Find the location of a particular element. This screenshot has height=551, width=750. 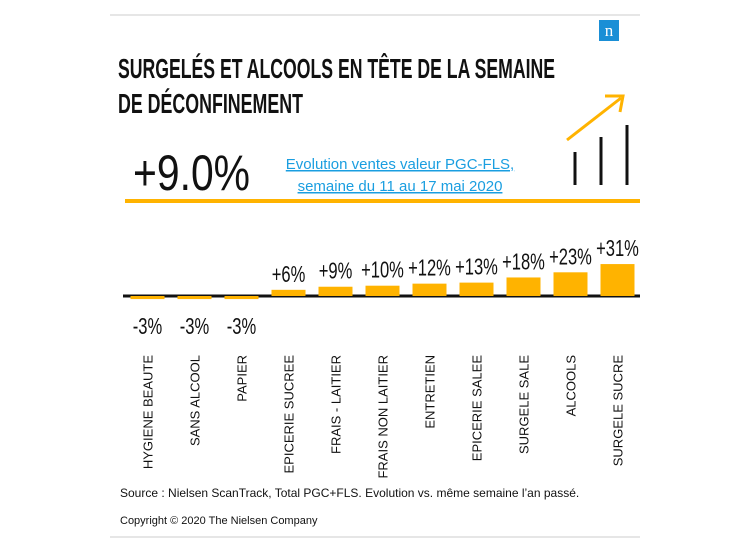

category-label: HYGIENE BEAUTE is located at coordinates (148, 412).